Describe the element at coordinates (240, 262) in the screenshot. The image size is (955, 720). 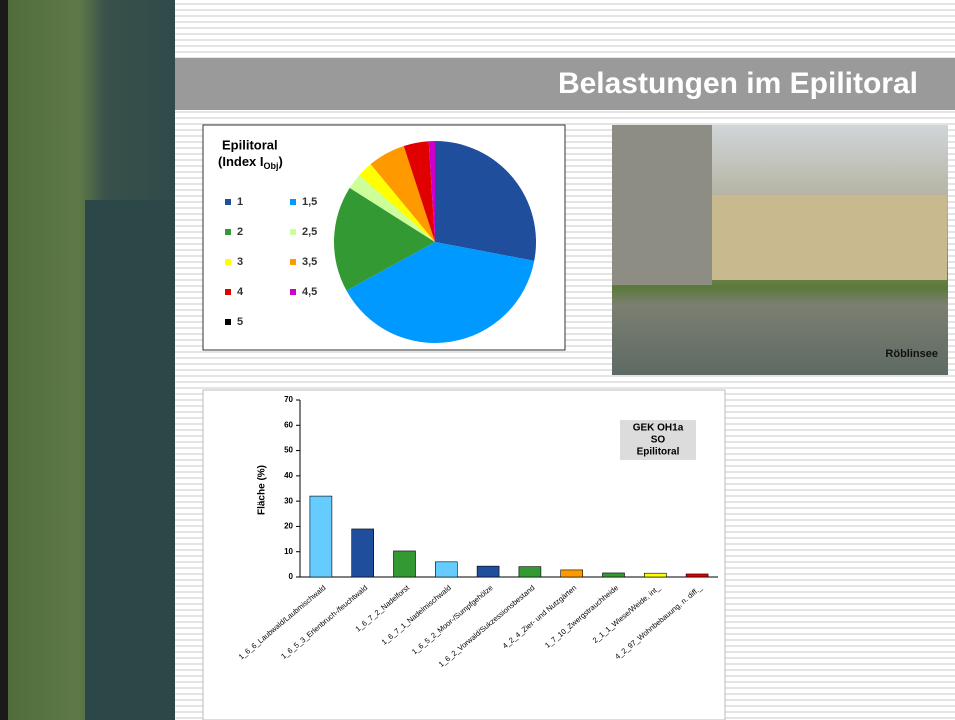
I see `legend-label: 3` at that location.